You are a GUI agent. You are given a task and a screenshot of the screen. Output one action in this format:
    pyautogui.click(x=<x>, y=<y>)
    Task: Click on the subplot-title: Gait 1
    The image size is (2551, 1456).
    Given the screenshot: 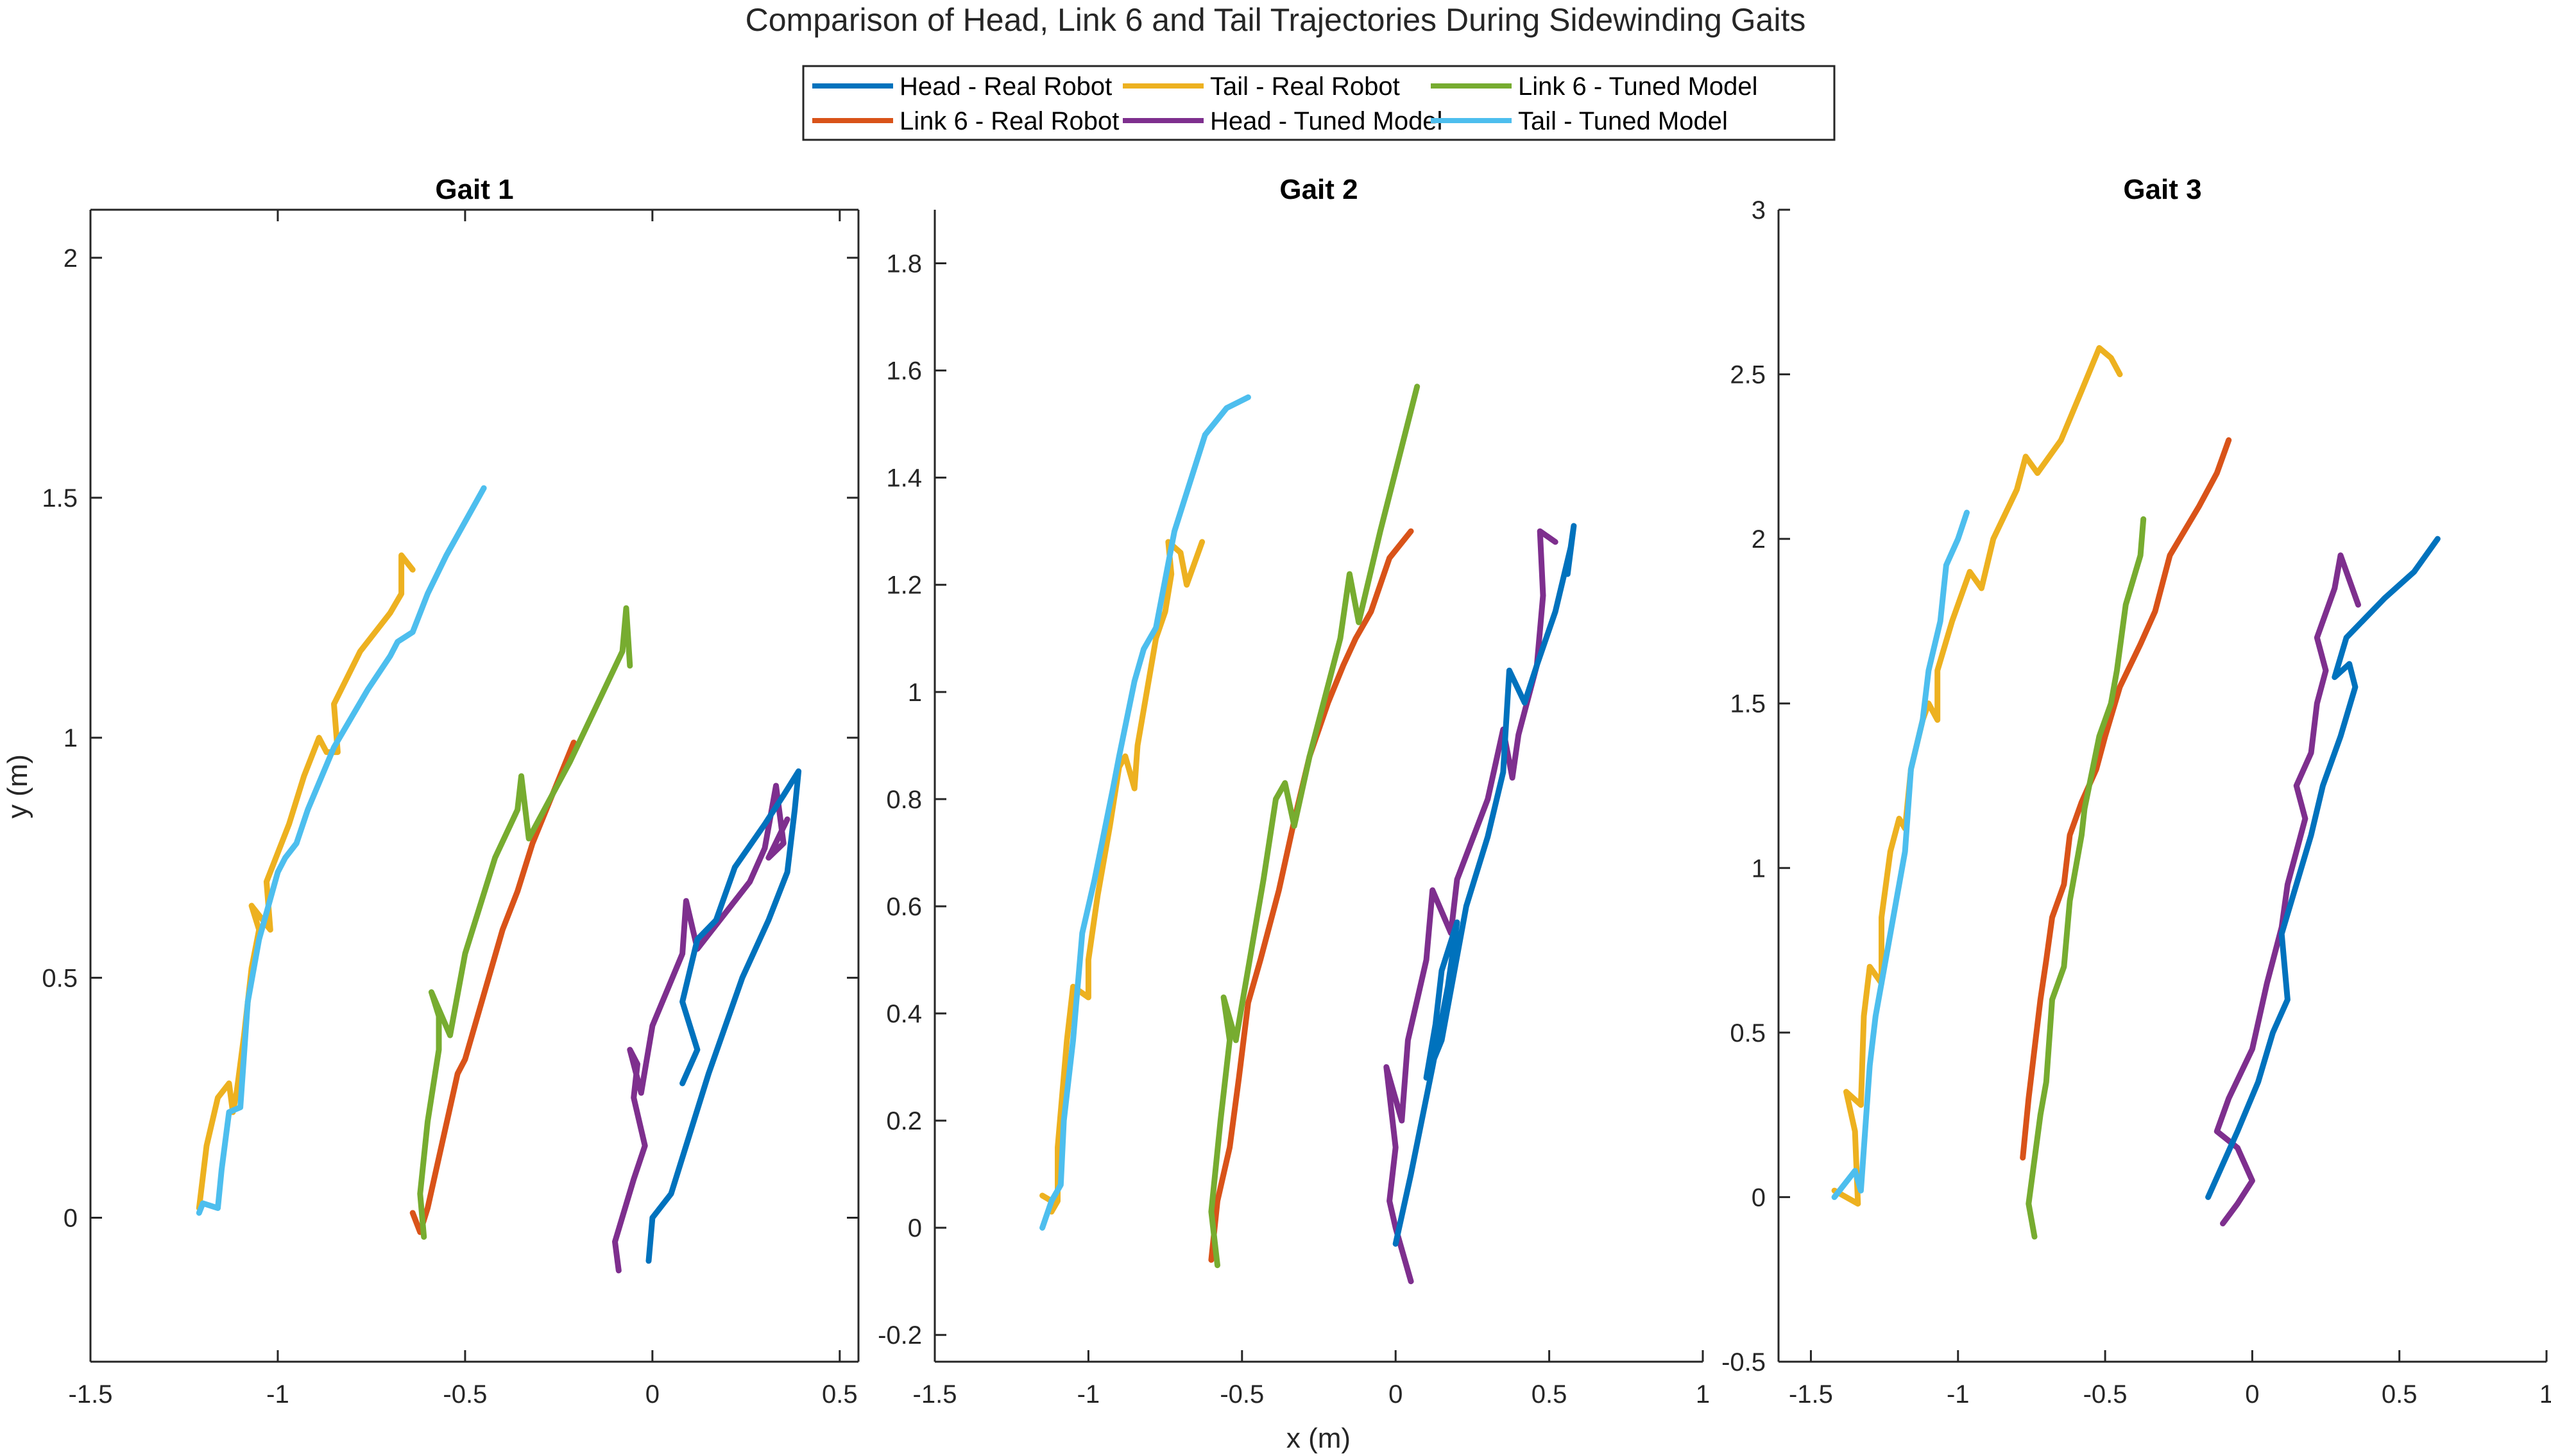 What is the action you would take?
    pyautogui.click(x=474, y=189)
    